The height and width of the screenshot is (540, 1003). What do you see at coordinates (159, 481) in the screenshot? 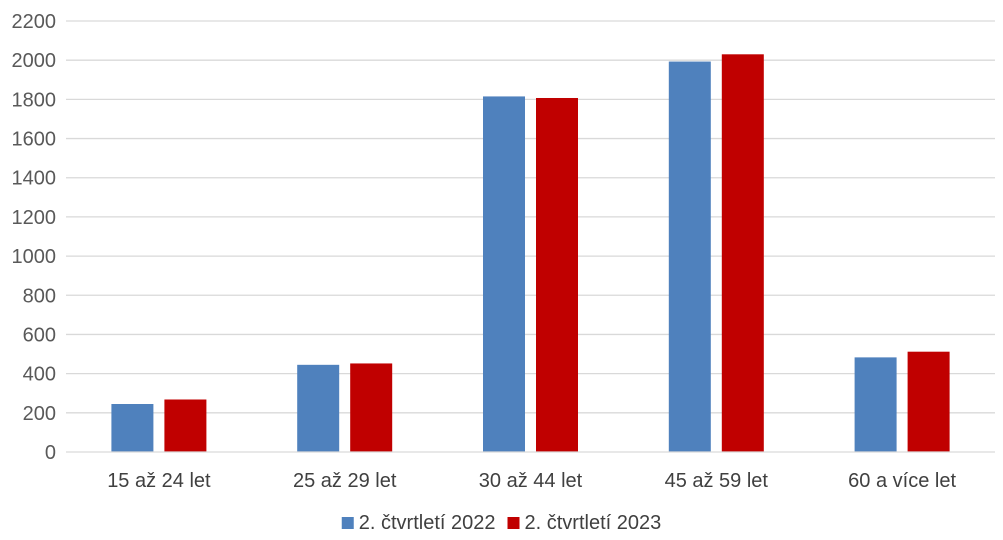
I see `category-label: 15 až 24 let` at bounding box center [159, 481].